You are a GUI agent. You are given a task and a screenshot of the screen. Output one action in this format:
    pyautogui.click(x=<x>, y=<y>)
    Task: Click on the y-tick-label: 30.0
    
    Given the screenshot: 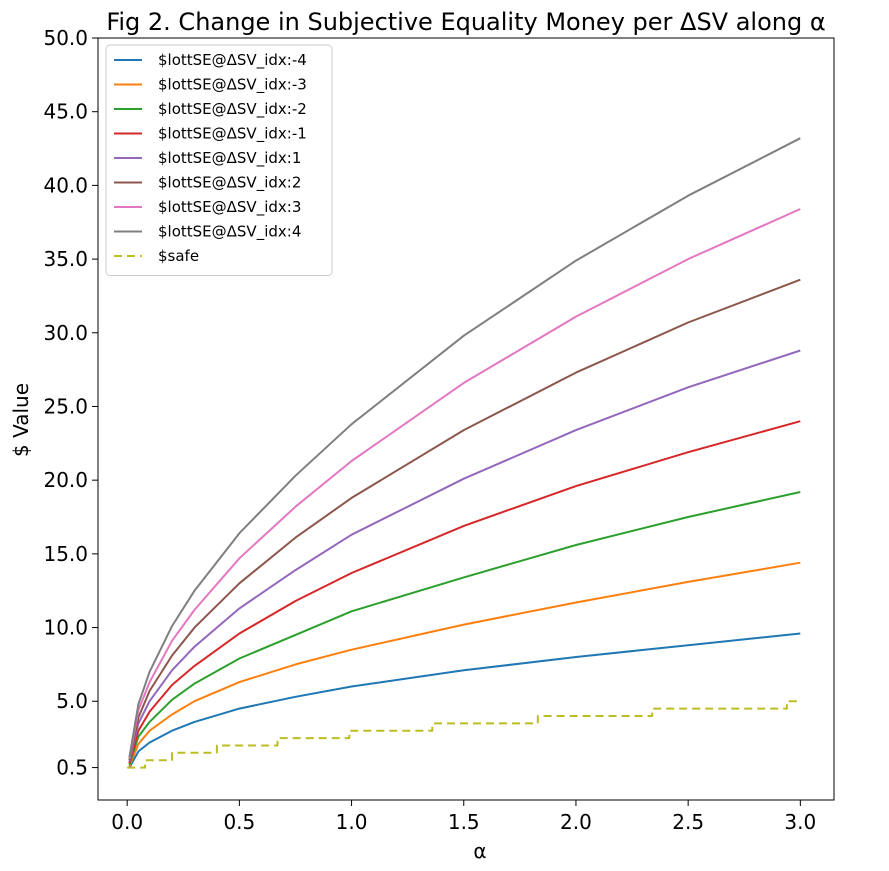 What is the action you would take?
    pyautogui.click(x=65, y=333)
    